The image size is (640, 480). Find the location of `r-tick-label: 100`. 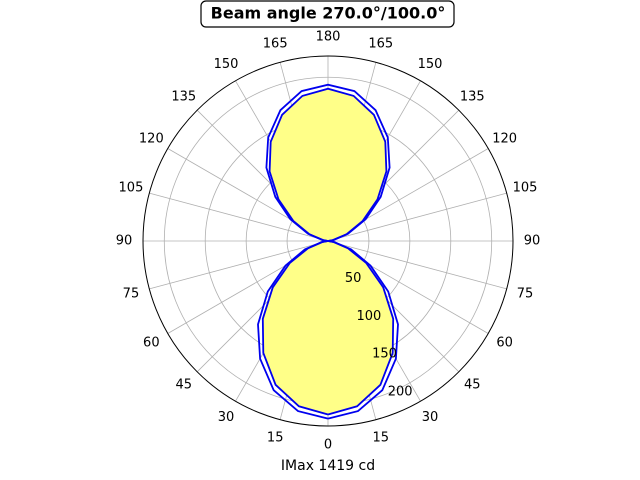

r-tick-label: 100 is located at coordinates (368, 316).